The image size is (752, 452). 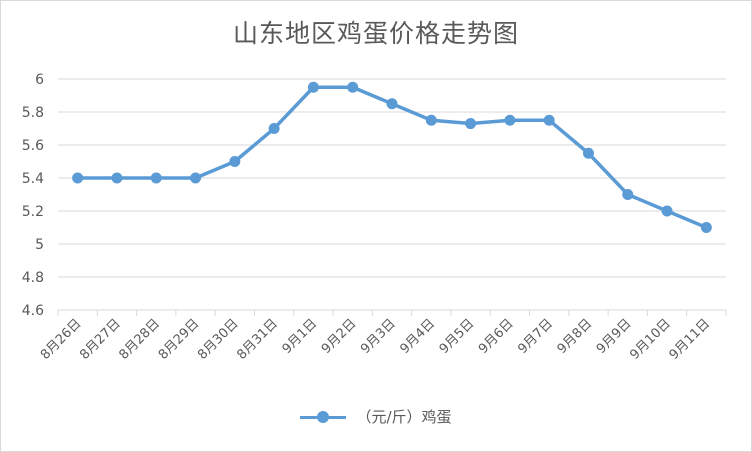 I want to click on chart-title: 山东地区鸡蛋价格走势图, so click(x=375, y=33).